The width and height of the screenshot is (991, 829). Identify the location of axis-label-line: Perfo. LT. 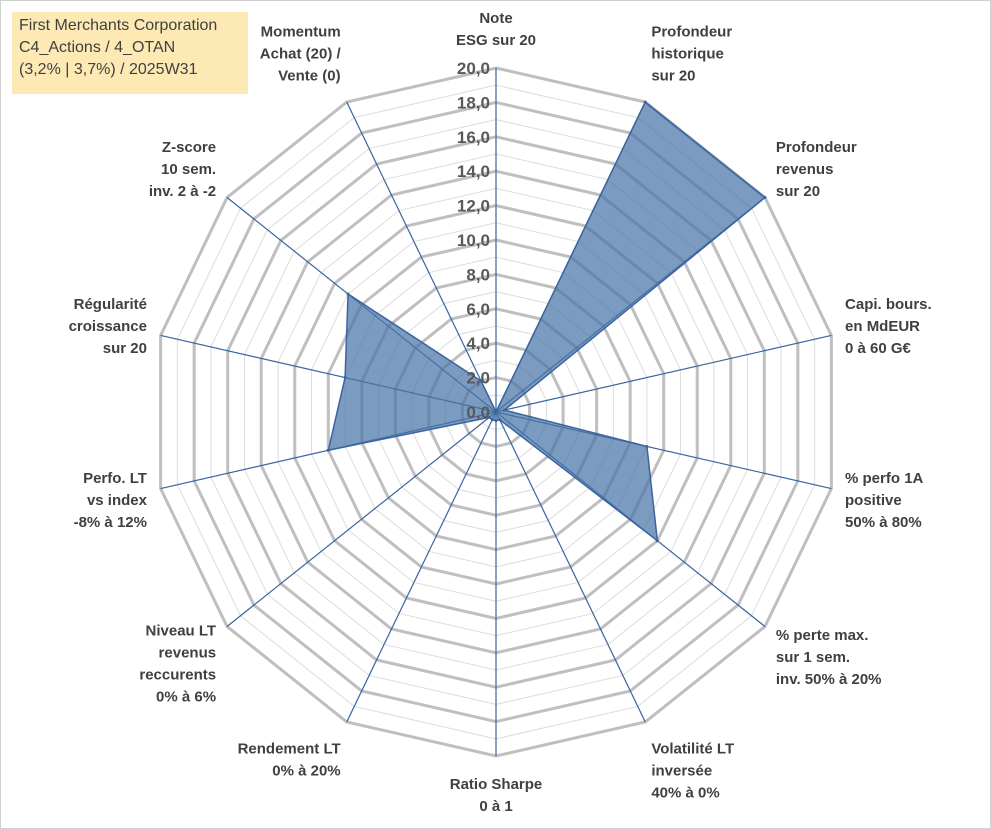
(115, 478).